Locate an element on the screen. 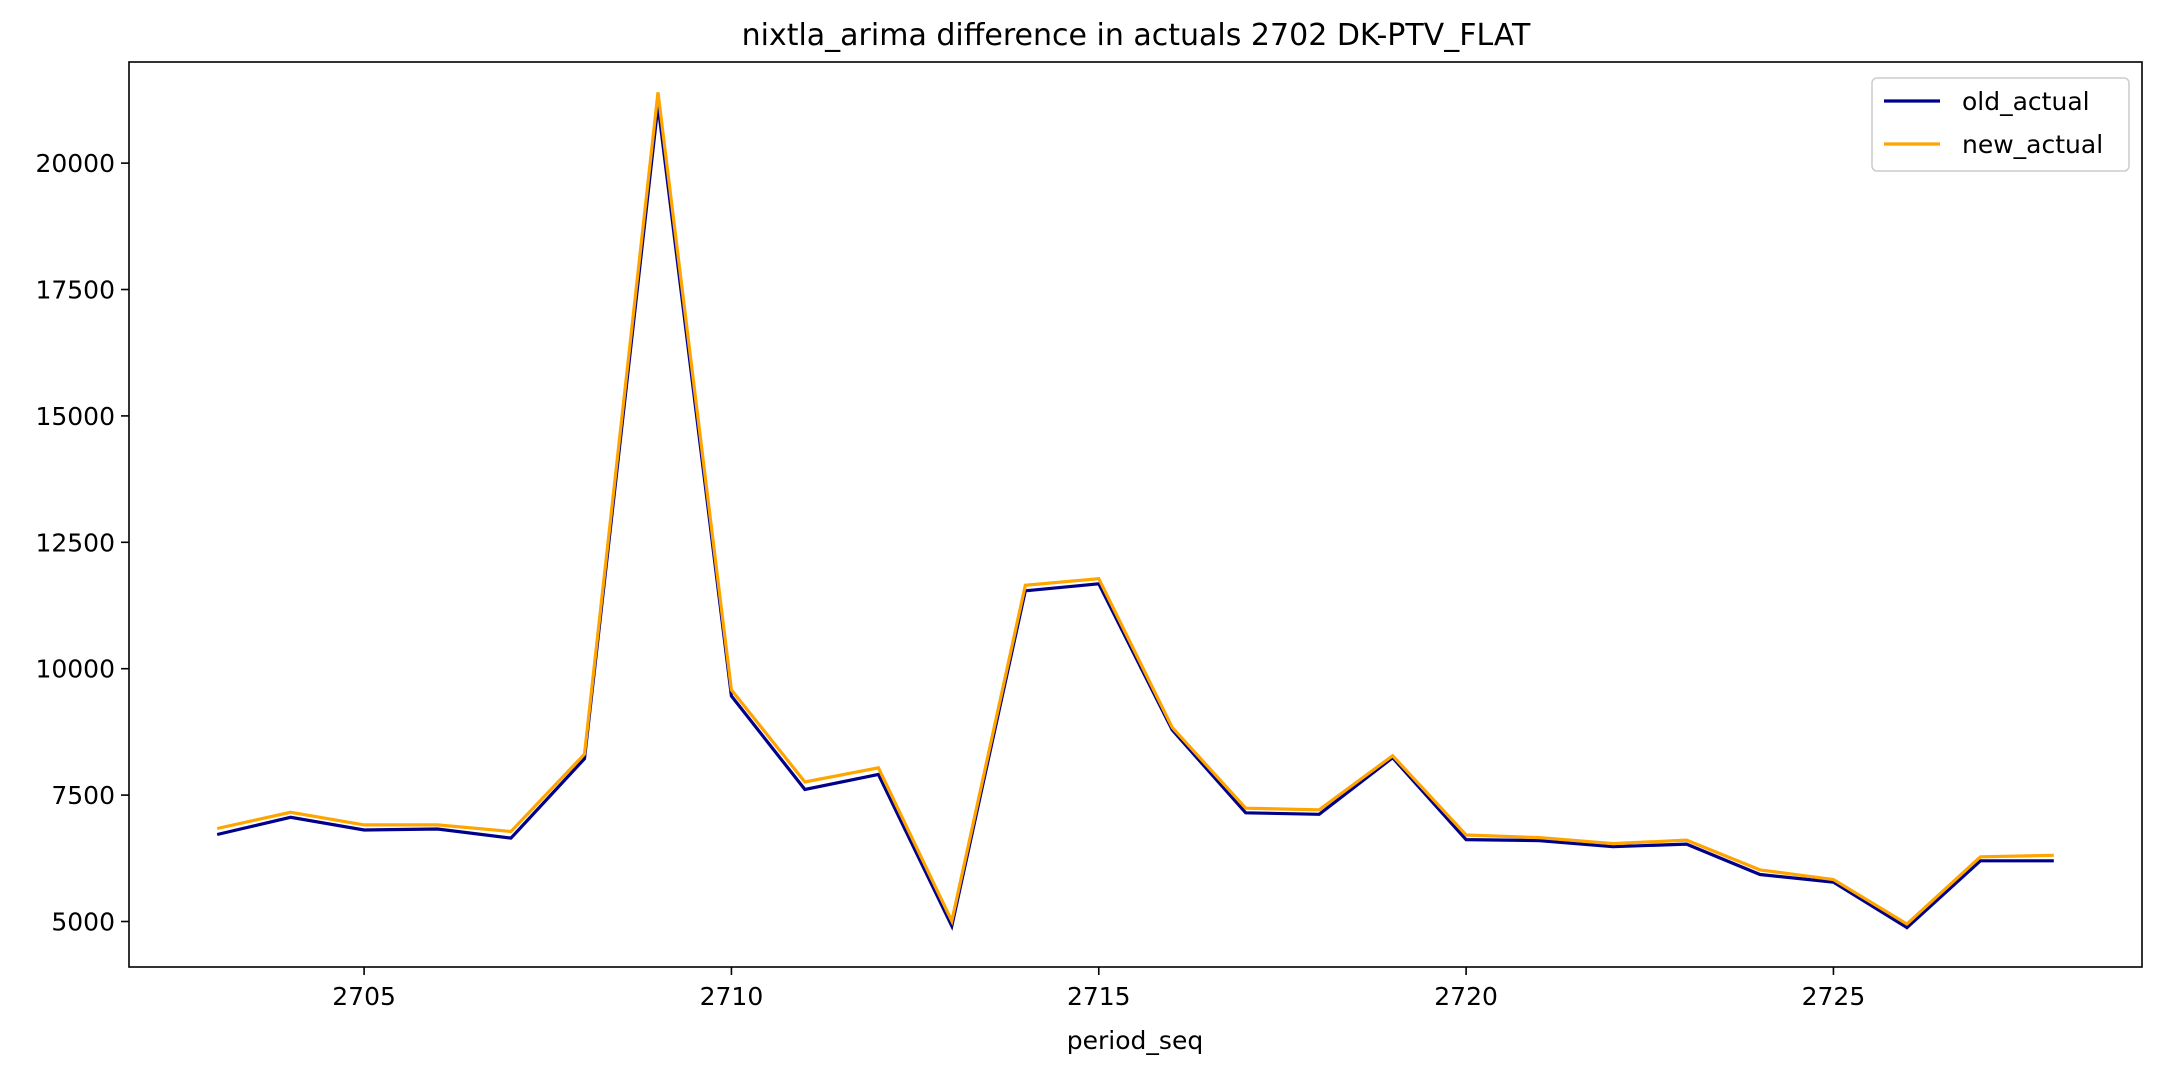 The height and width of the screenshot is (1076, 2162). y-tick-label: 17500 is located at coordinates (75, 290).